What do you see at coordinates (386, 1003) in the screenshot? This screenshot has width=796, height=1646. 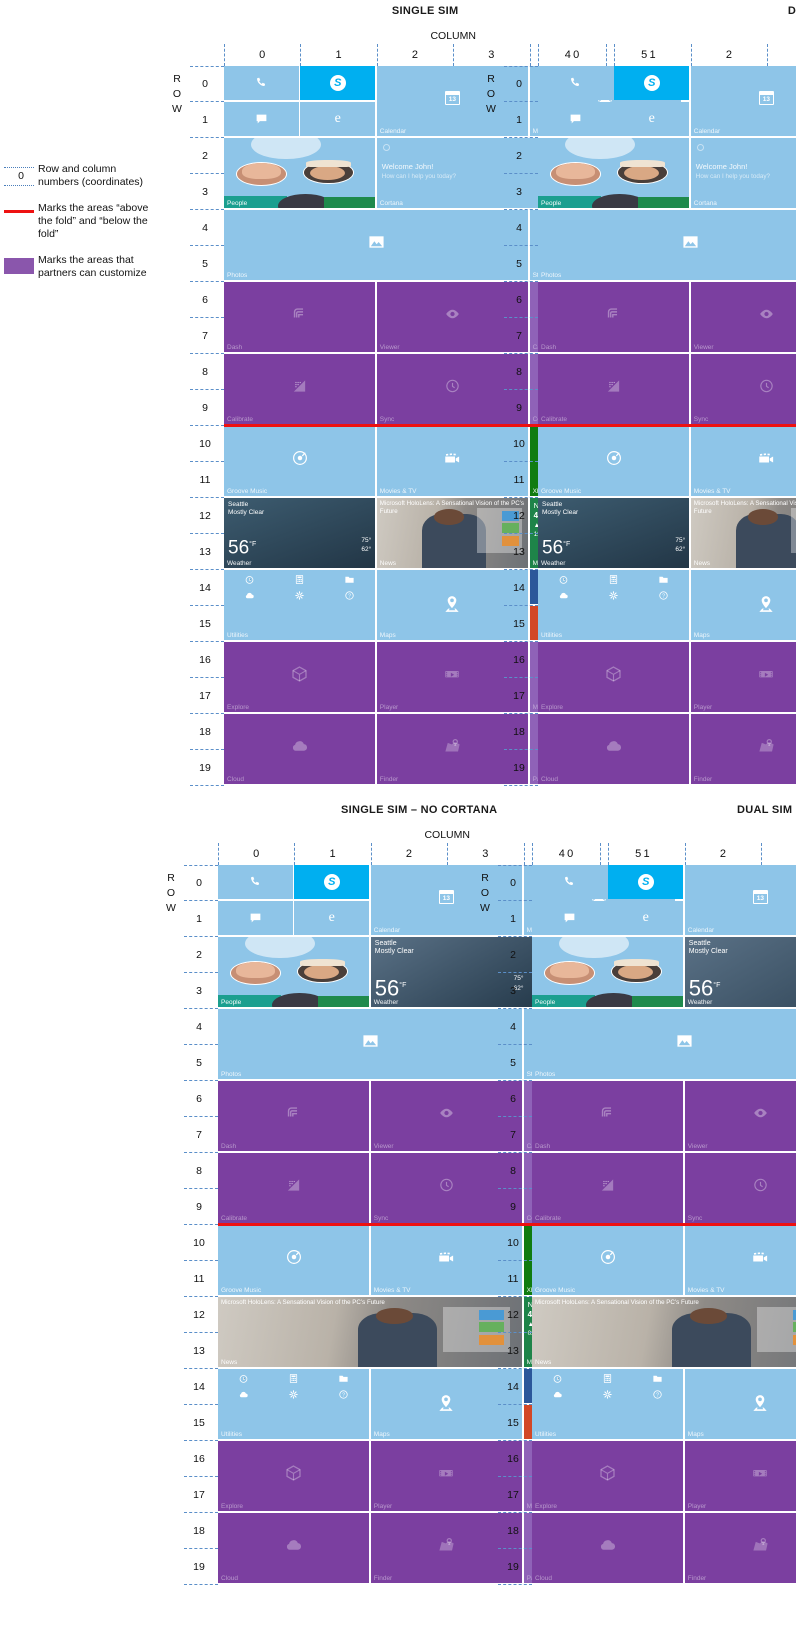 I see `tile-label: Weather` at bounding box center [386, 1003].